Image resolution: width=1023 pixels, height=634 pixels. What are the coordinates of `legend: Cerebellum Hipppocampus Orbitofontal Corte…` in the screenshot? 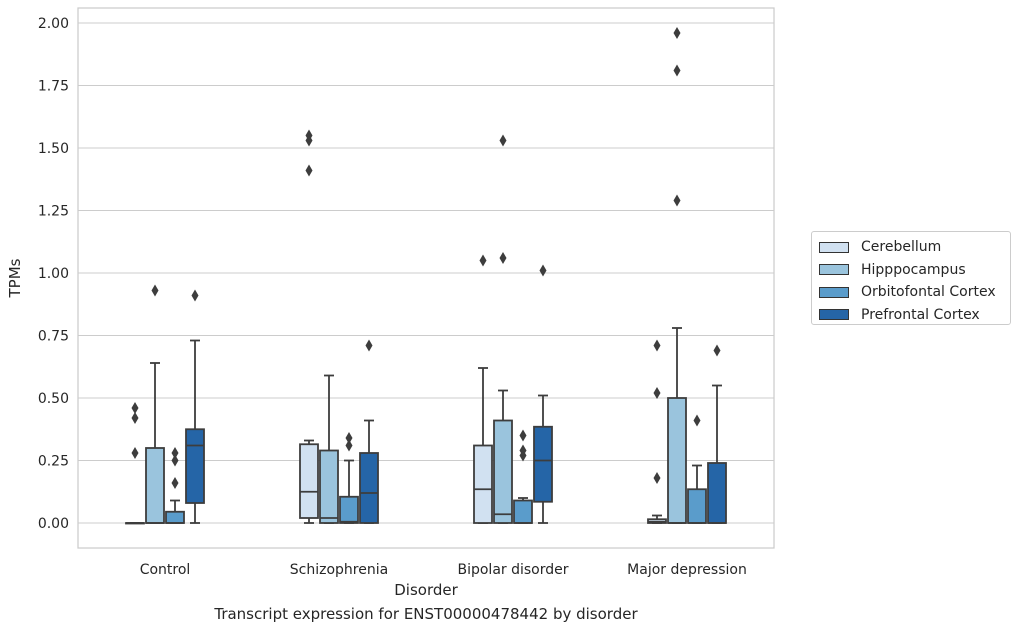 It's located at (911, 278).